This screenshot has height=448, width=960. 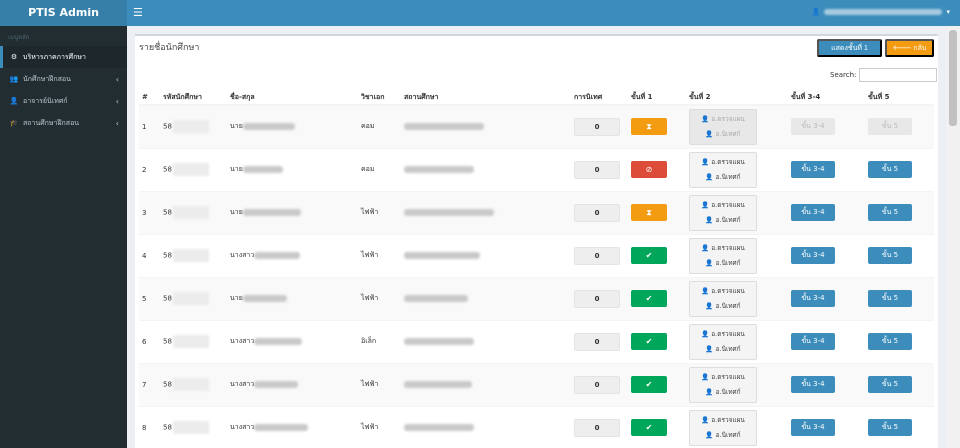 What do you see at coordinates (953, 78) in the screenshot?
I see `scrollbar-thumb` at bounding box center [953, 78].